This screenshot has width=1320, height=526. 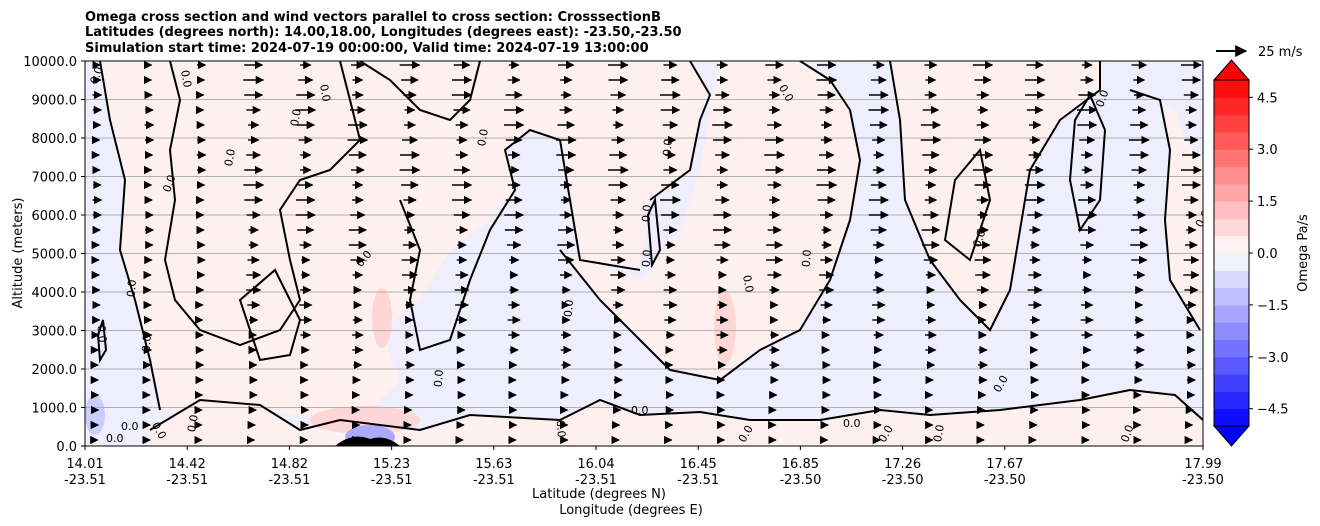 I want to click on y-tick-label: 1000.0, so click(x=55, y=409).